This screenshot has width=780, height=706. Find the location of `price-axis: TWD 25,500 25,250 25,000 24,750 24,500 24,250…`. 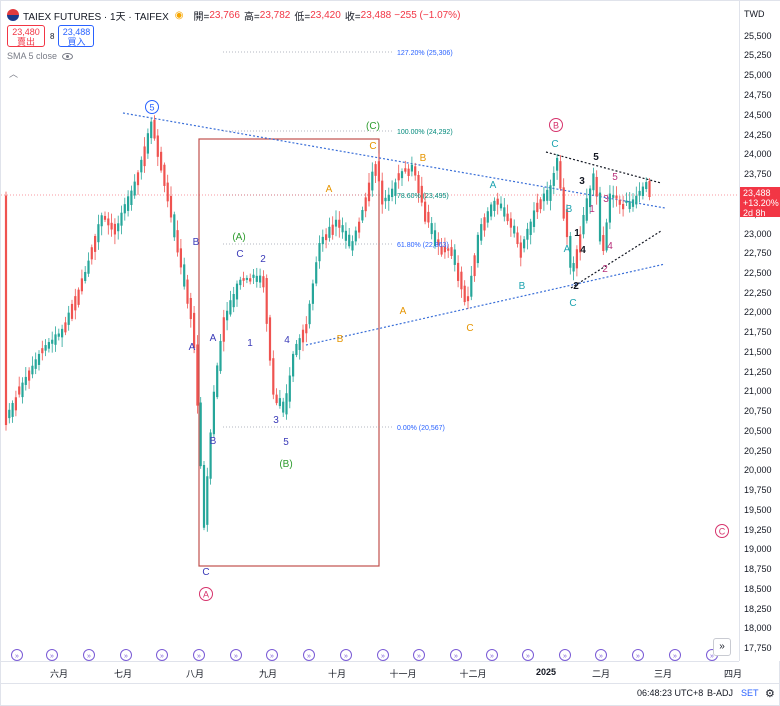

price-axis: TWD 25,500 25,250 25,000 24,750 24,500 24,250… is located at coordinates (759, 331).